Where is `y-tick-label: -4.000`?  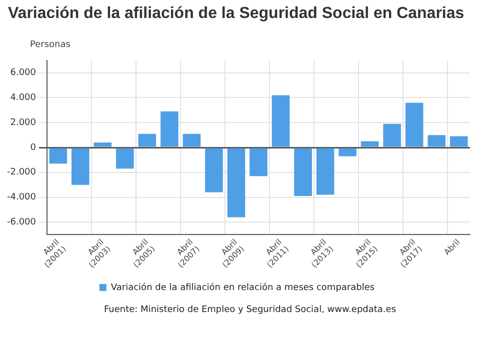
y-tick-label: -4.000 is located at coordinates (21, 197).